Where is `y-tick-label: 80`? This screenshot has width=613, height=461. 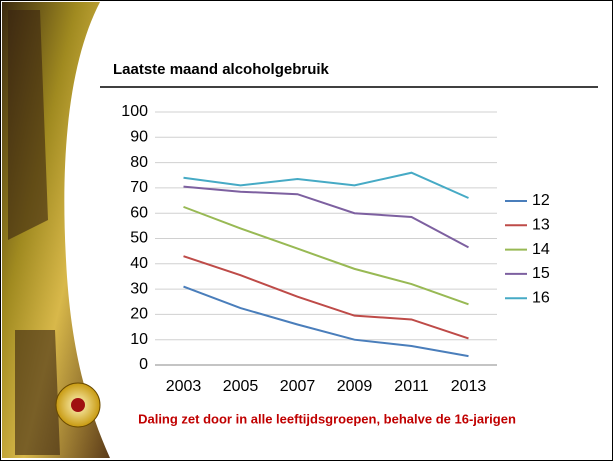
y-tick-label: 80 is located at coordinates (139, 162).